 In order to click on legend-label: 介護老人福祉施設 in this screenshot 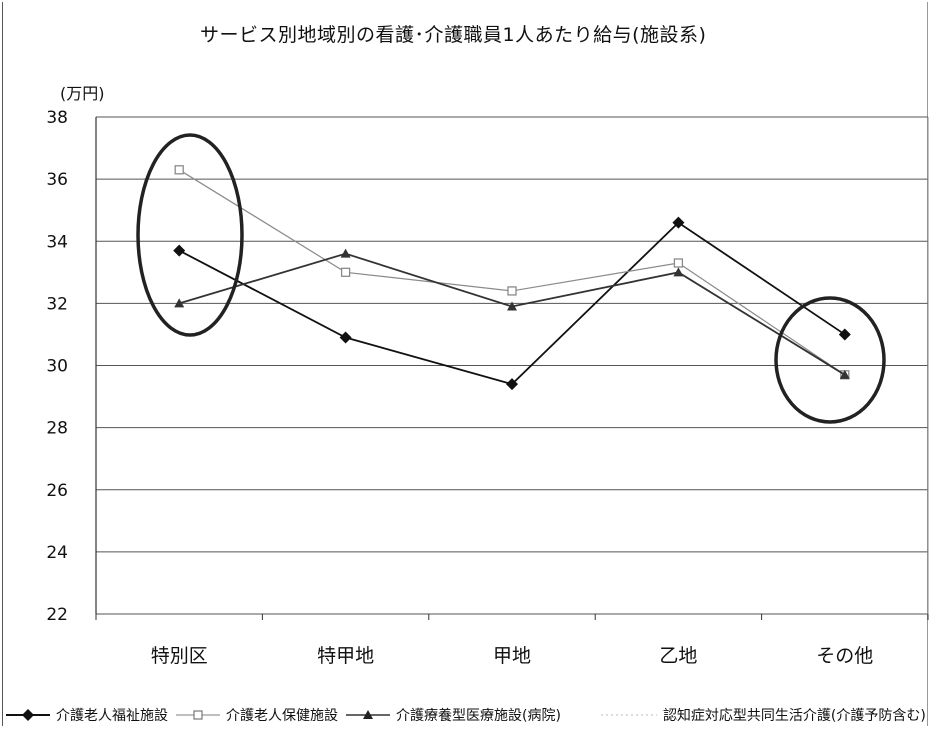, I will do `click(112, 716)`.